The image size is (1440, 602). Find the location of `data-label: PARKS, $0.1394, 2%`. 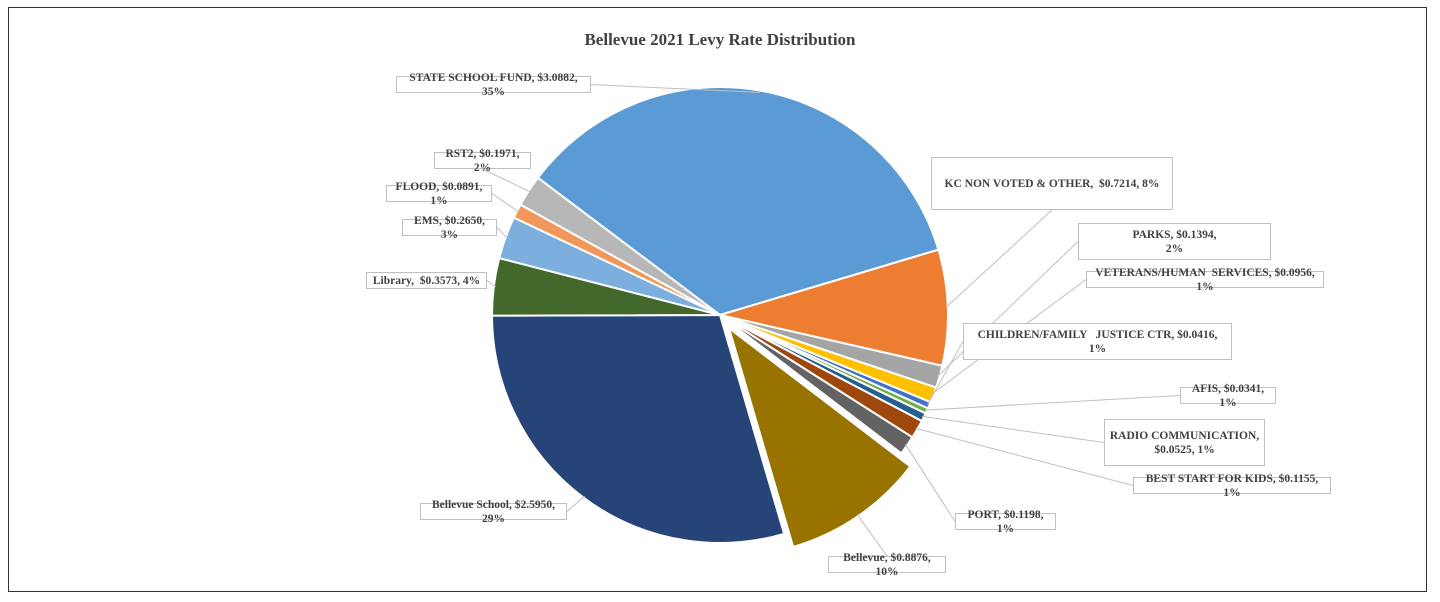

data-label: PARKS, $0.1394, 2% is located at coordinates (1174, 241).